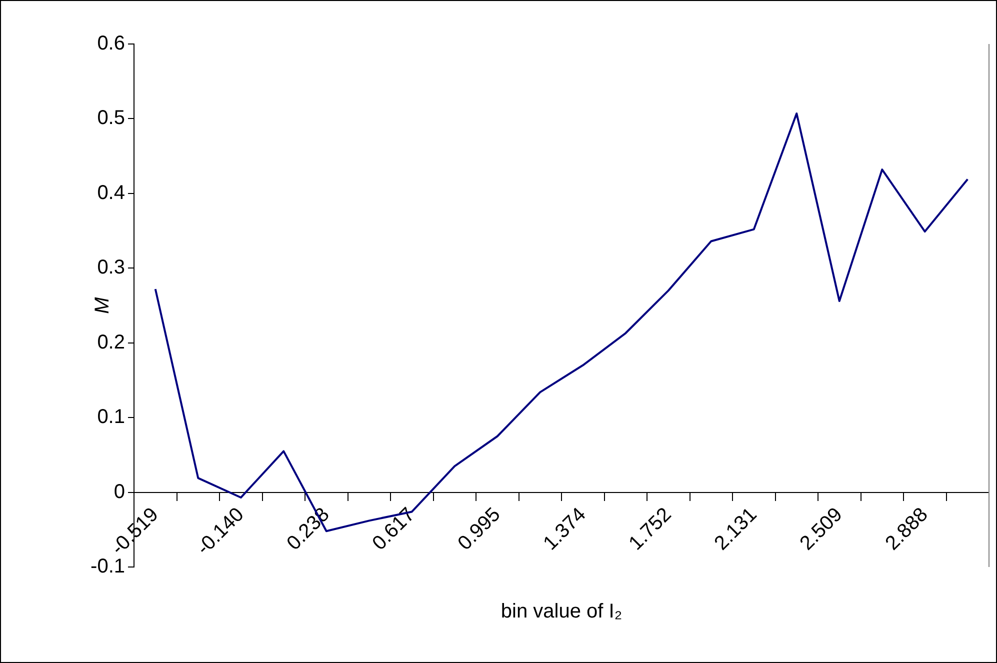 This screenshot has width=997, height=663. What do you see at coordinates (111, 267) in the screenshot?
I see `y-tick-label: 0.3` at bounding box center [111, 267].